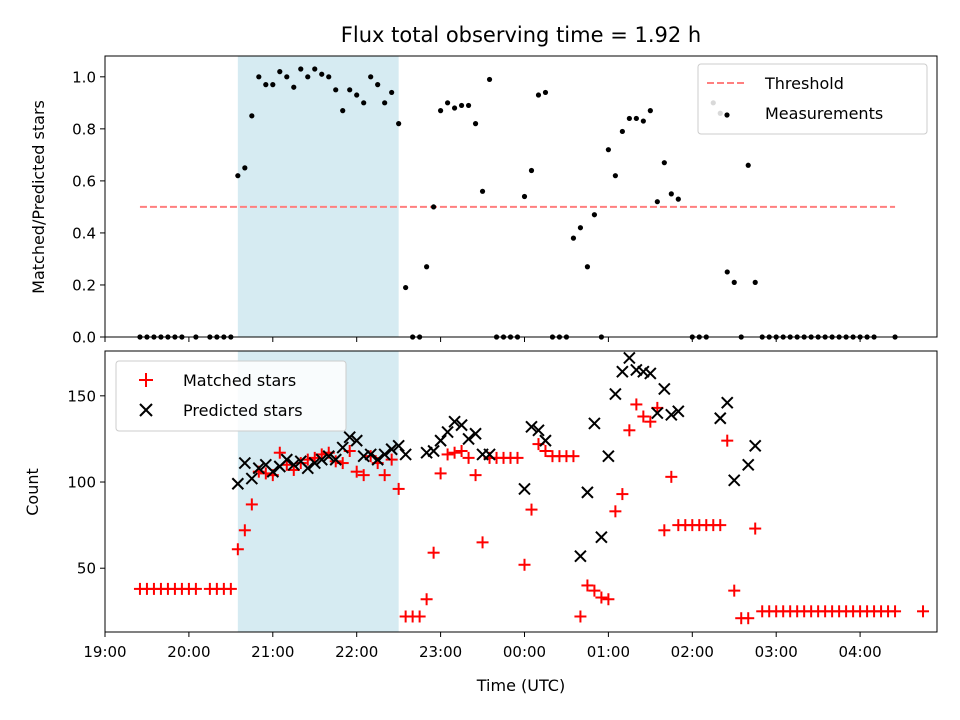 This screenshot has height=720, width=960. Describe the element at coordinates (727, 115) in the screenshot. I see `measurements-legend-marker` at that location.